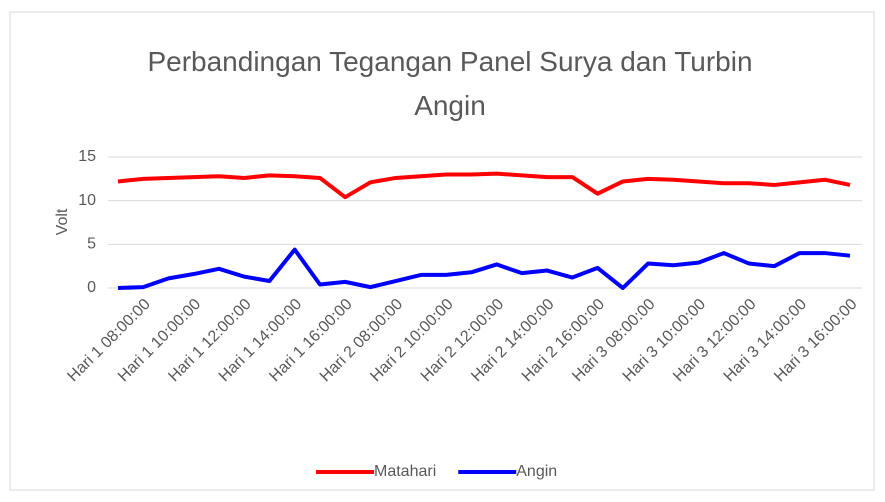  Describe the element at coordinates (87, 156) in the screenshot. I see `y-tick-label: 15` at that location.